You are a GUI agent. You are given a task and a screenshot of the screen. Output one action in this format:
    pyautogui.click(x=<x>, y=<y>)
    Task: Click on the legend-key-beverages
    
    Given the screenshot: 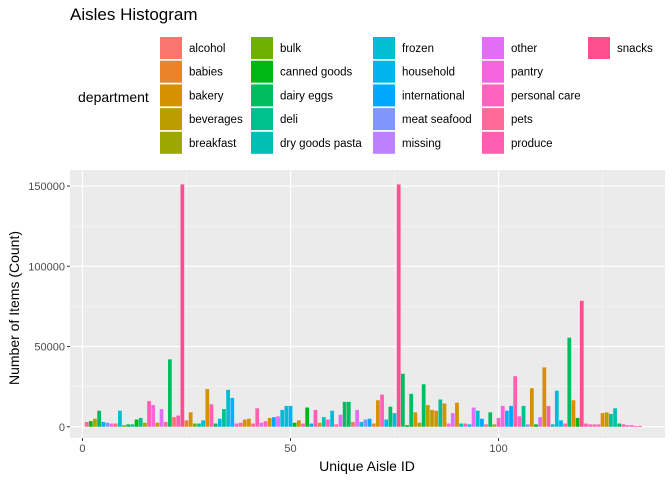 What is the action you would take?
    pyautogui.click(x=171, y=119)
    